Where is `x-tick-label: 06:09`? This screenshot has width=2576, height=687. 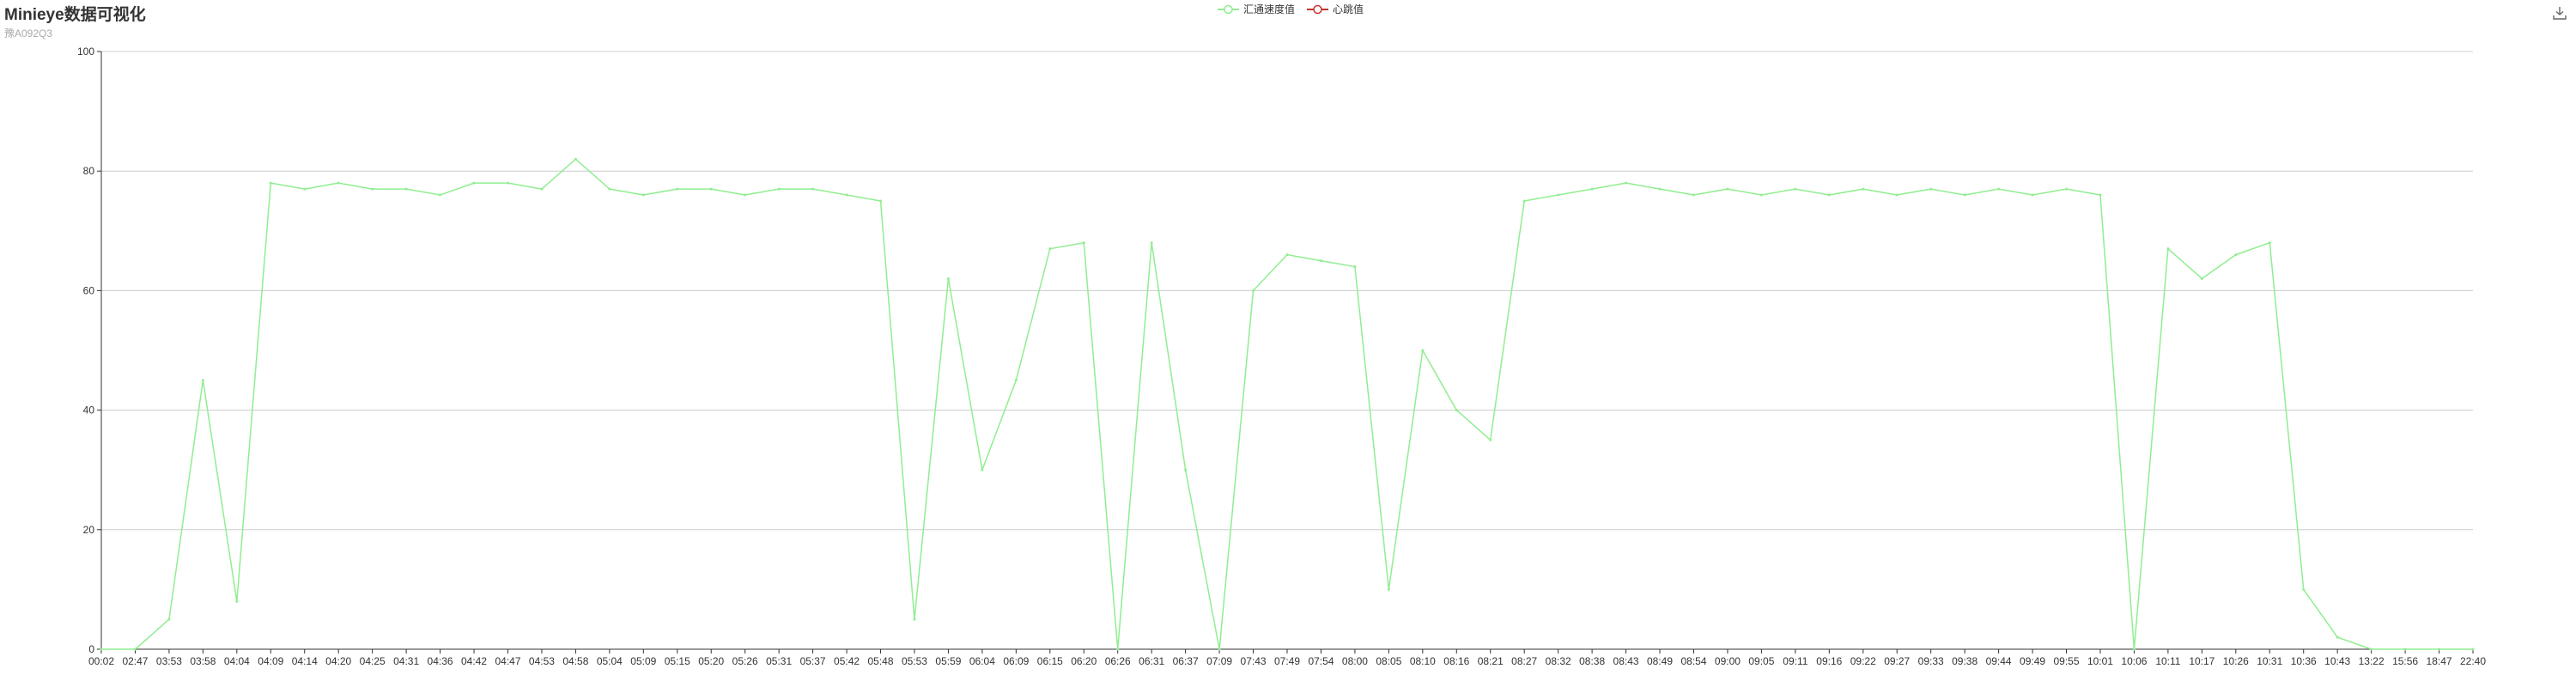 x-tick-label: 06:09 is located at coordinates (1016, 661).